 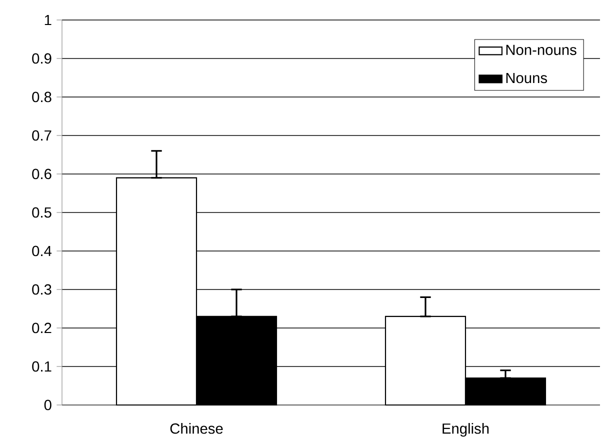 I want to click on y-tick-label: 0.8, so click(x=42, y=97).